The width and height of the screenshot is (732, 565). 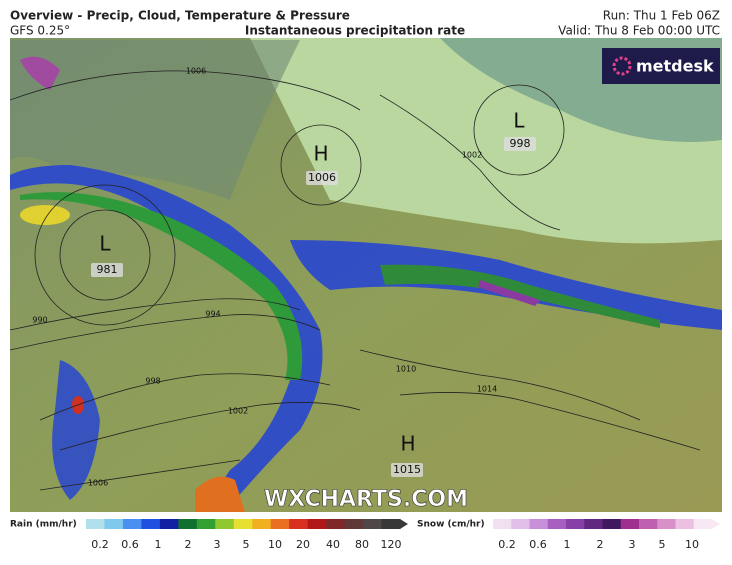 I want to click on isobar-label: 1010, so click(x=406, y=369).